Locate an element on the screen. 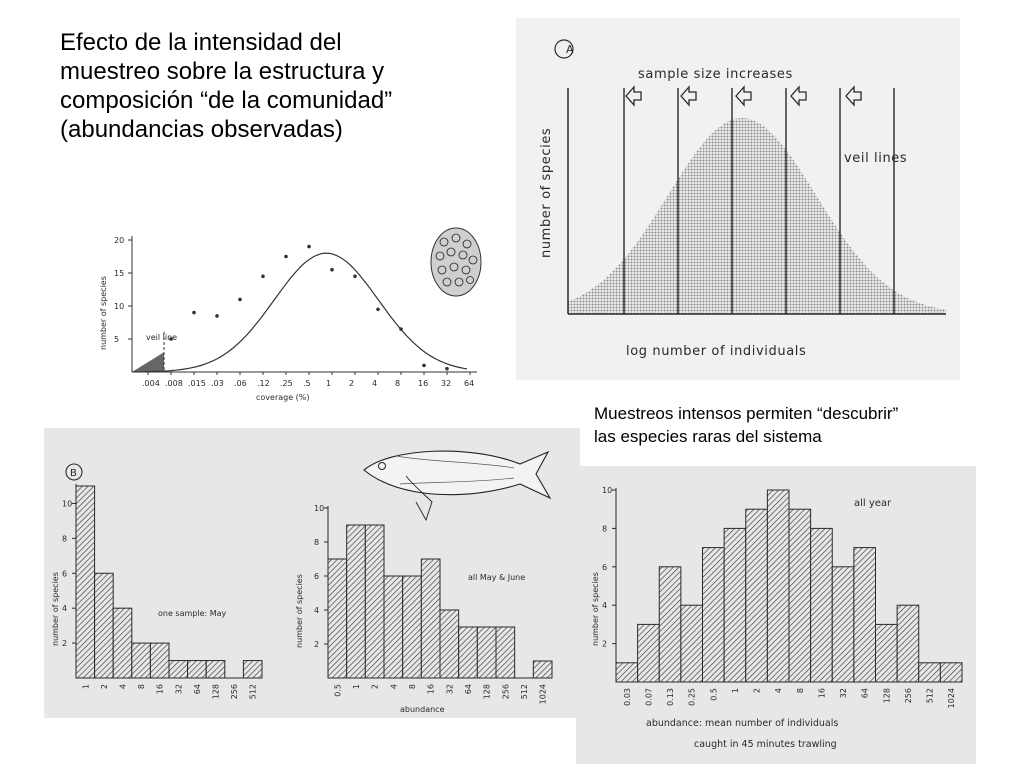 This screenshot has width=1024, height=768. veil-line-label: veil line is located at coordinates (161, 337).